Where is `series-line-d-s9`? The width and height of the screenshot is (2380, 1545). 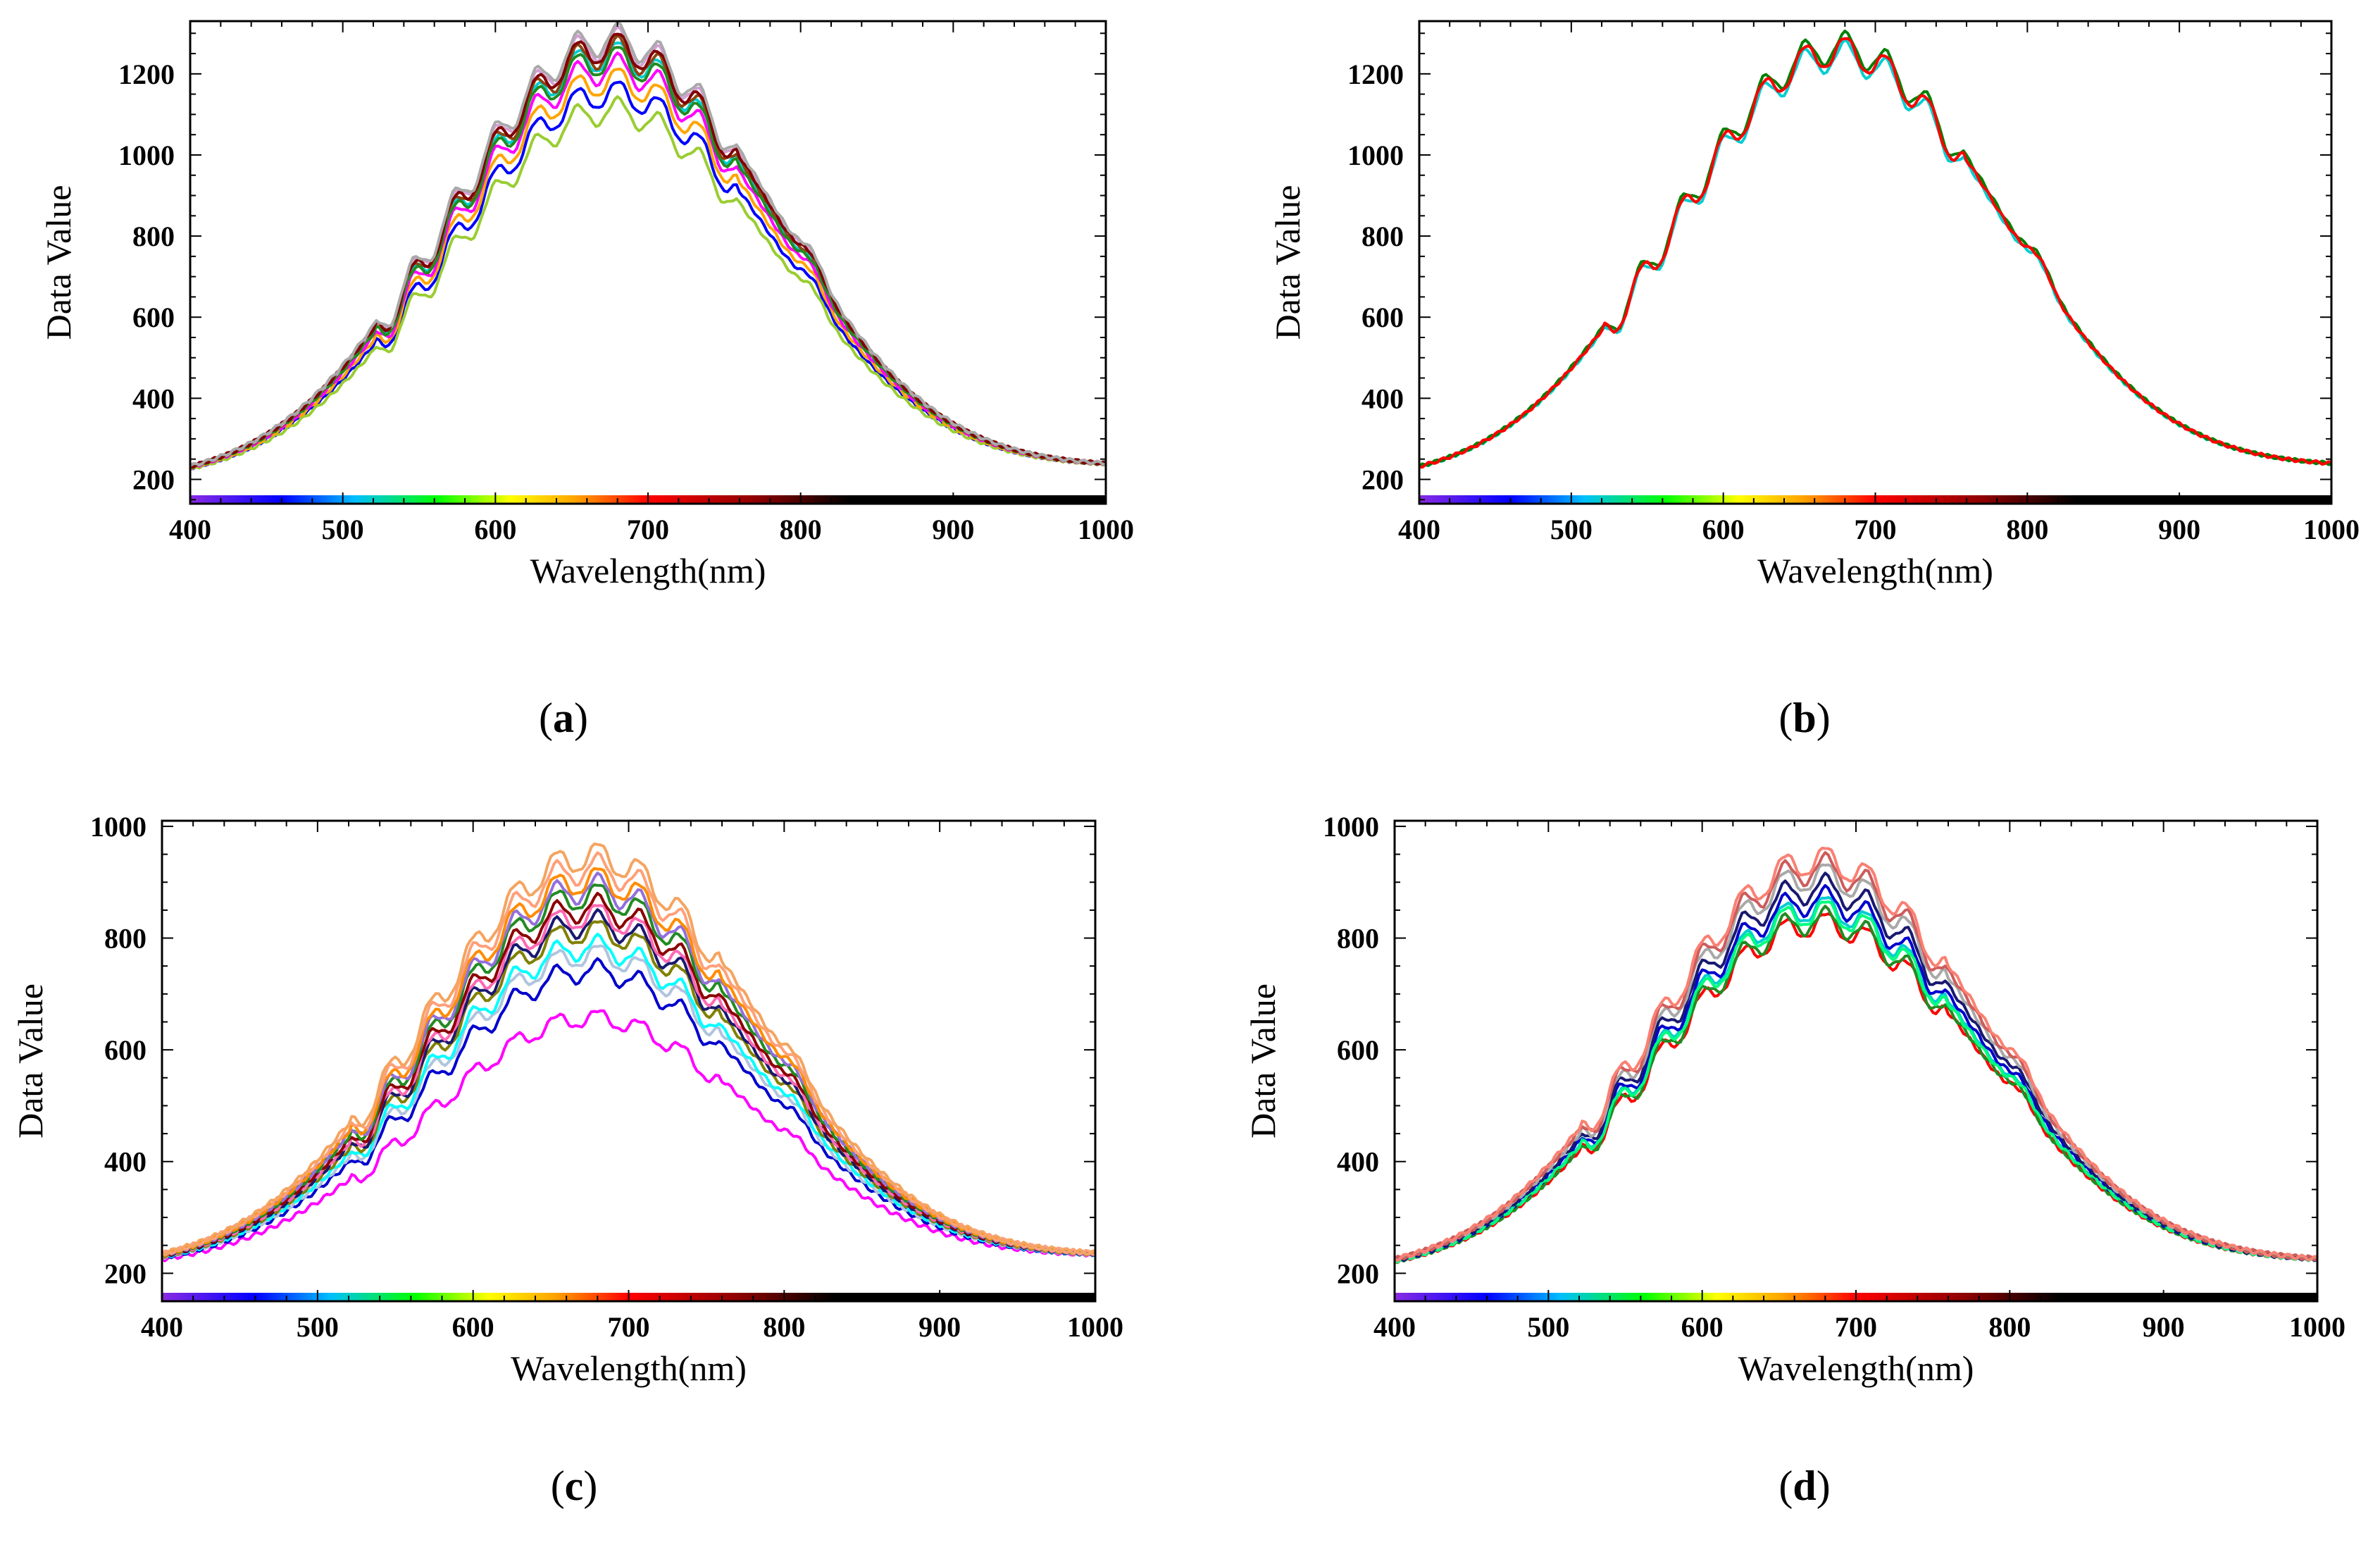 series-line-d-s9 is located at coordinates (1856, 1054).